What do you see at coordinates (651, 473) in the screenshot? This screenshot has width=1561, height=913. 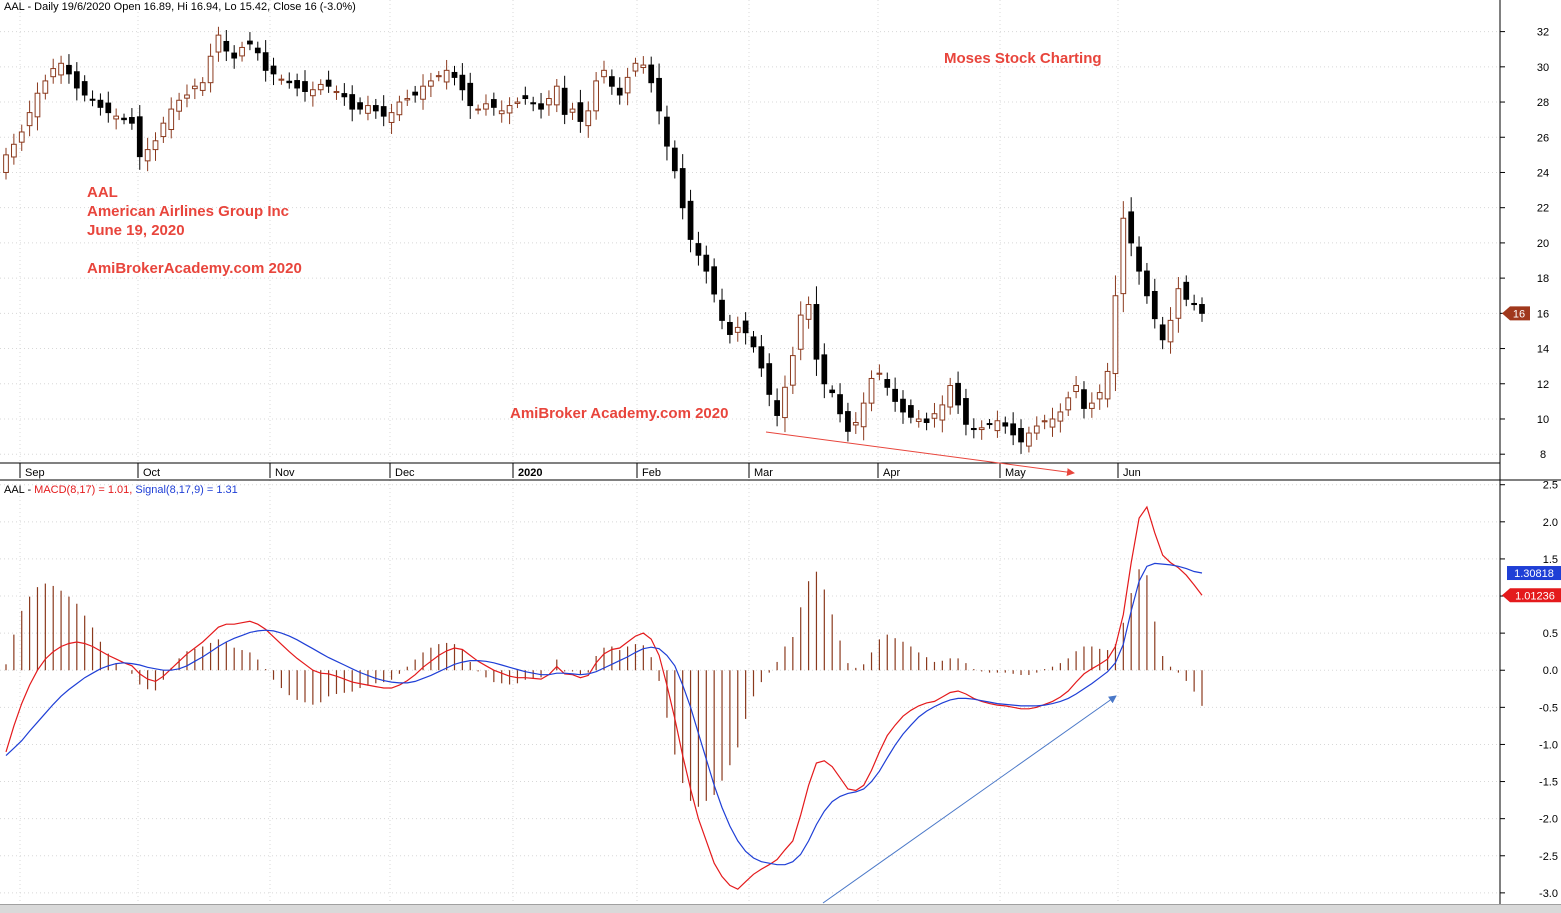 I see `x-tick-label: Feb` at bounding box center [651, 473].